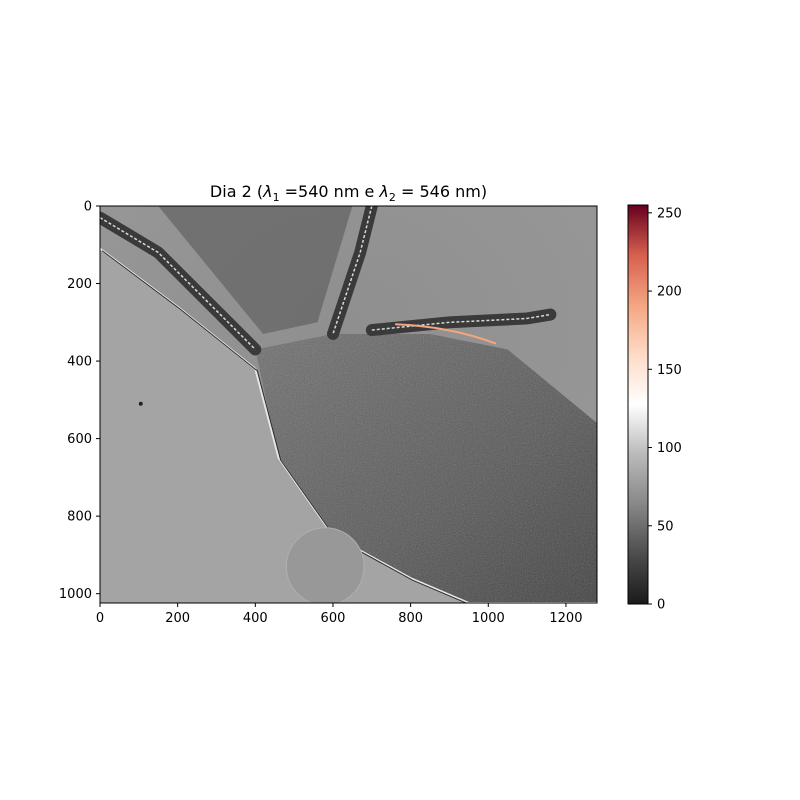 This screenshot has width=800, height=800. I want to click on upper-shadow, so click(255, 270).